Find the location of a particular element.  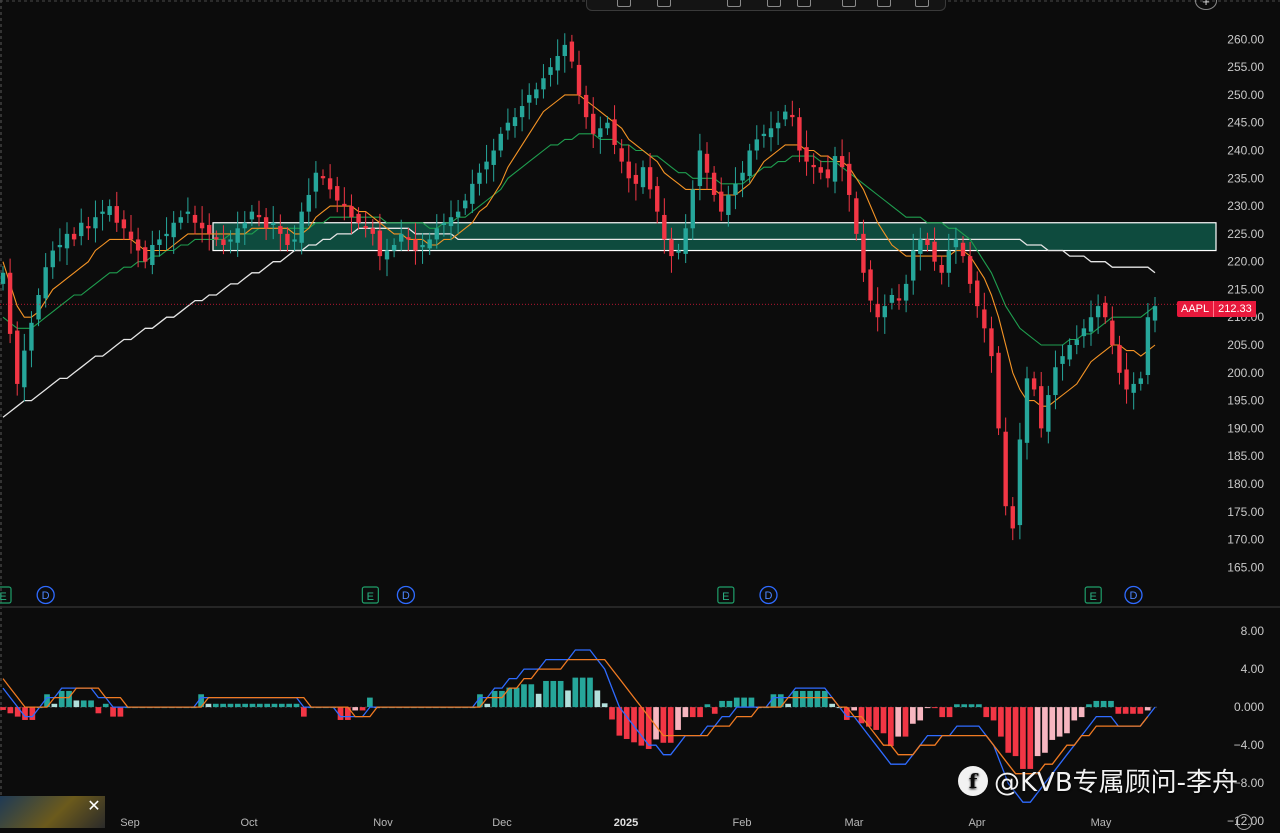

x-tick-label: 2025 is located at coordinates (626, 822).